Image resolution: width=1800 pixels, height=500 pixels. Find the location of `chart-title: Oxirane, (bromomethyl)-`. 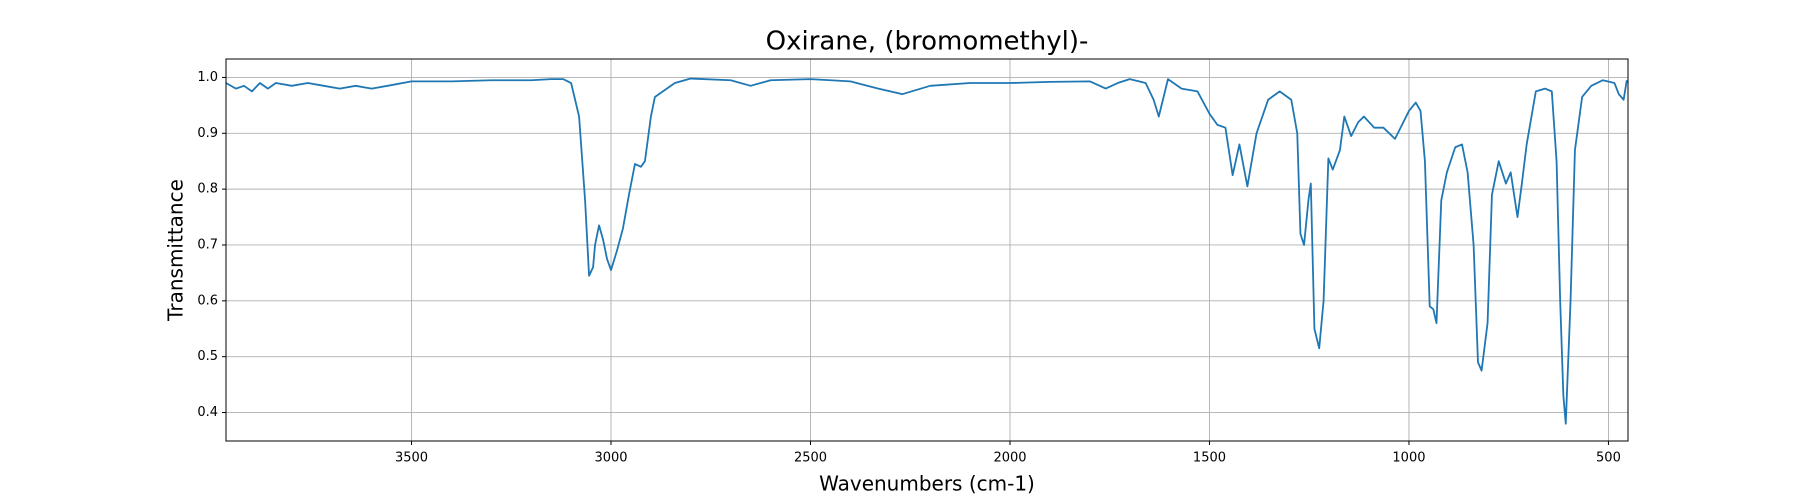

chart-title: Oxirane, (bromomethyl)- is located at coordinates (927, 42).